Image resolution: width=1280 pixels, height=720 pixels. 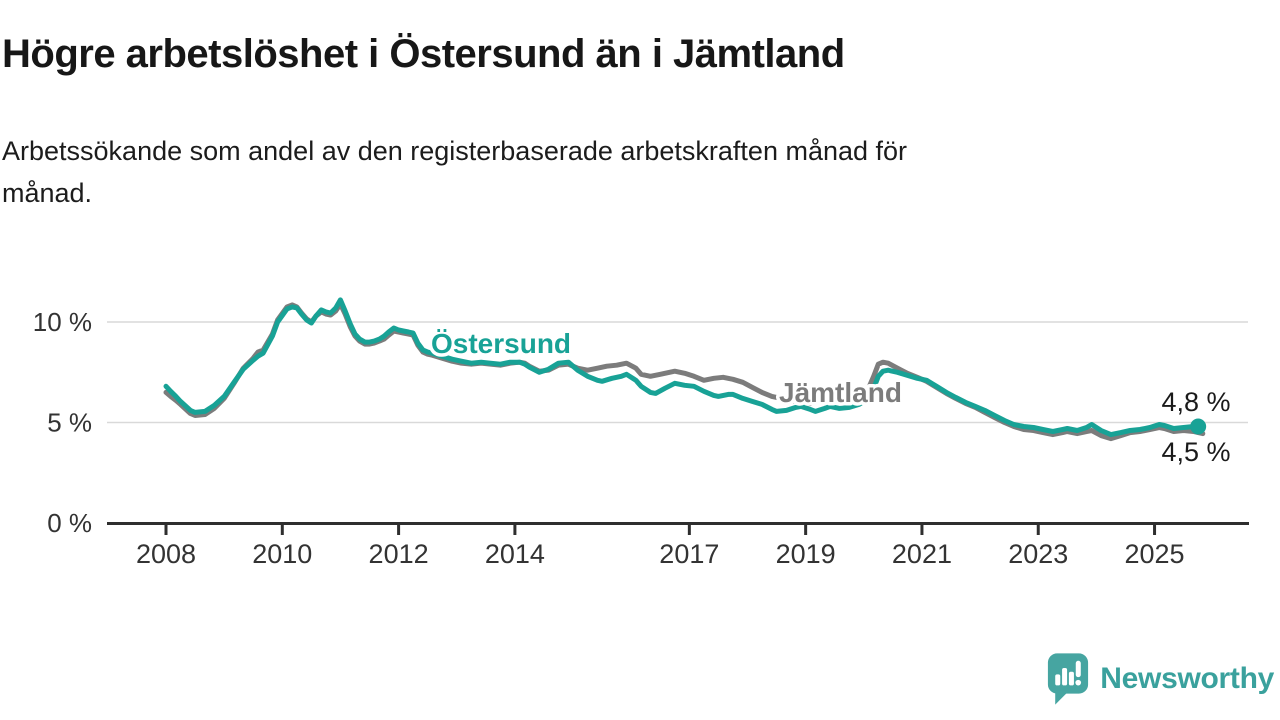 What do you see at coordinates (1038, 554) in the screenshot?
I see `x-tick-label: 2023` at bounding box center [1038, 554].